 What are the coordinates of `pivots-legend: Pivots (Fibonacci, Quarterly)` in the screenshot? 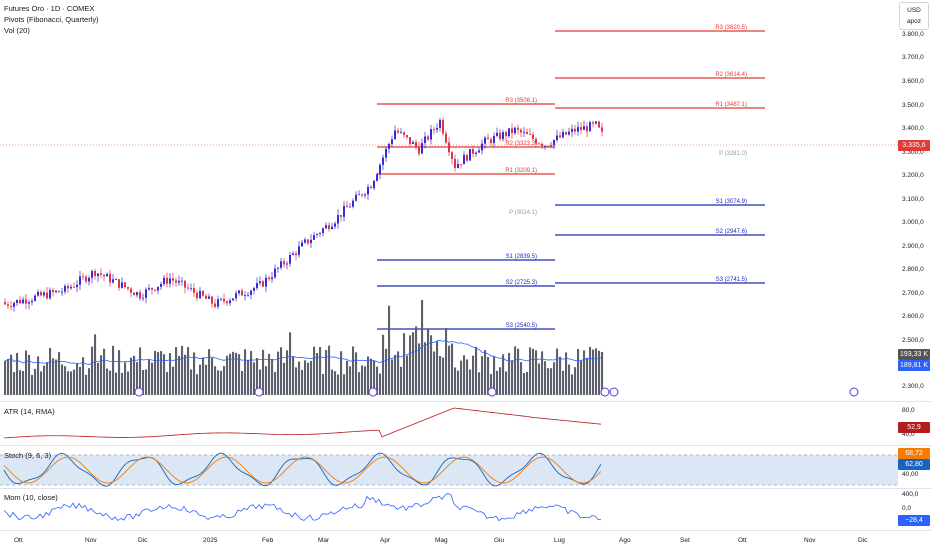 It's located at (51, 19).